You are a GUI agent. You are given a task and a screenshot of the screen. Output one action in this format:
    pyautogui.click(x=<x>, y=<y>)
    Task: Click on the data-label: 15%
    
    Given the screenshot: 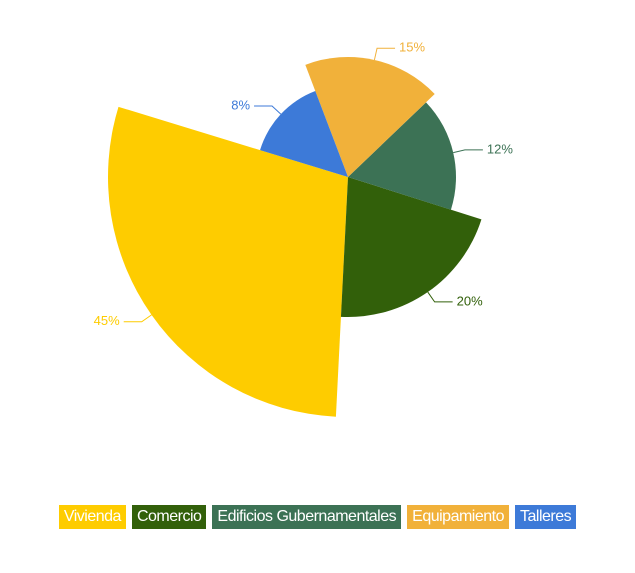 What is the action you would take?
    pyautogui.click(x=412, y=47)
    